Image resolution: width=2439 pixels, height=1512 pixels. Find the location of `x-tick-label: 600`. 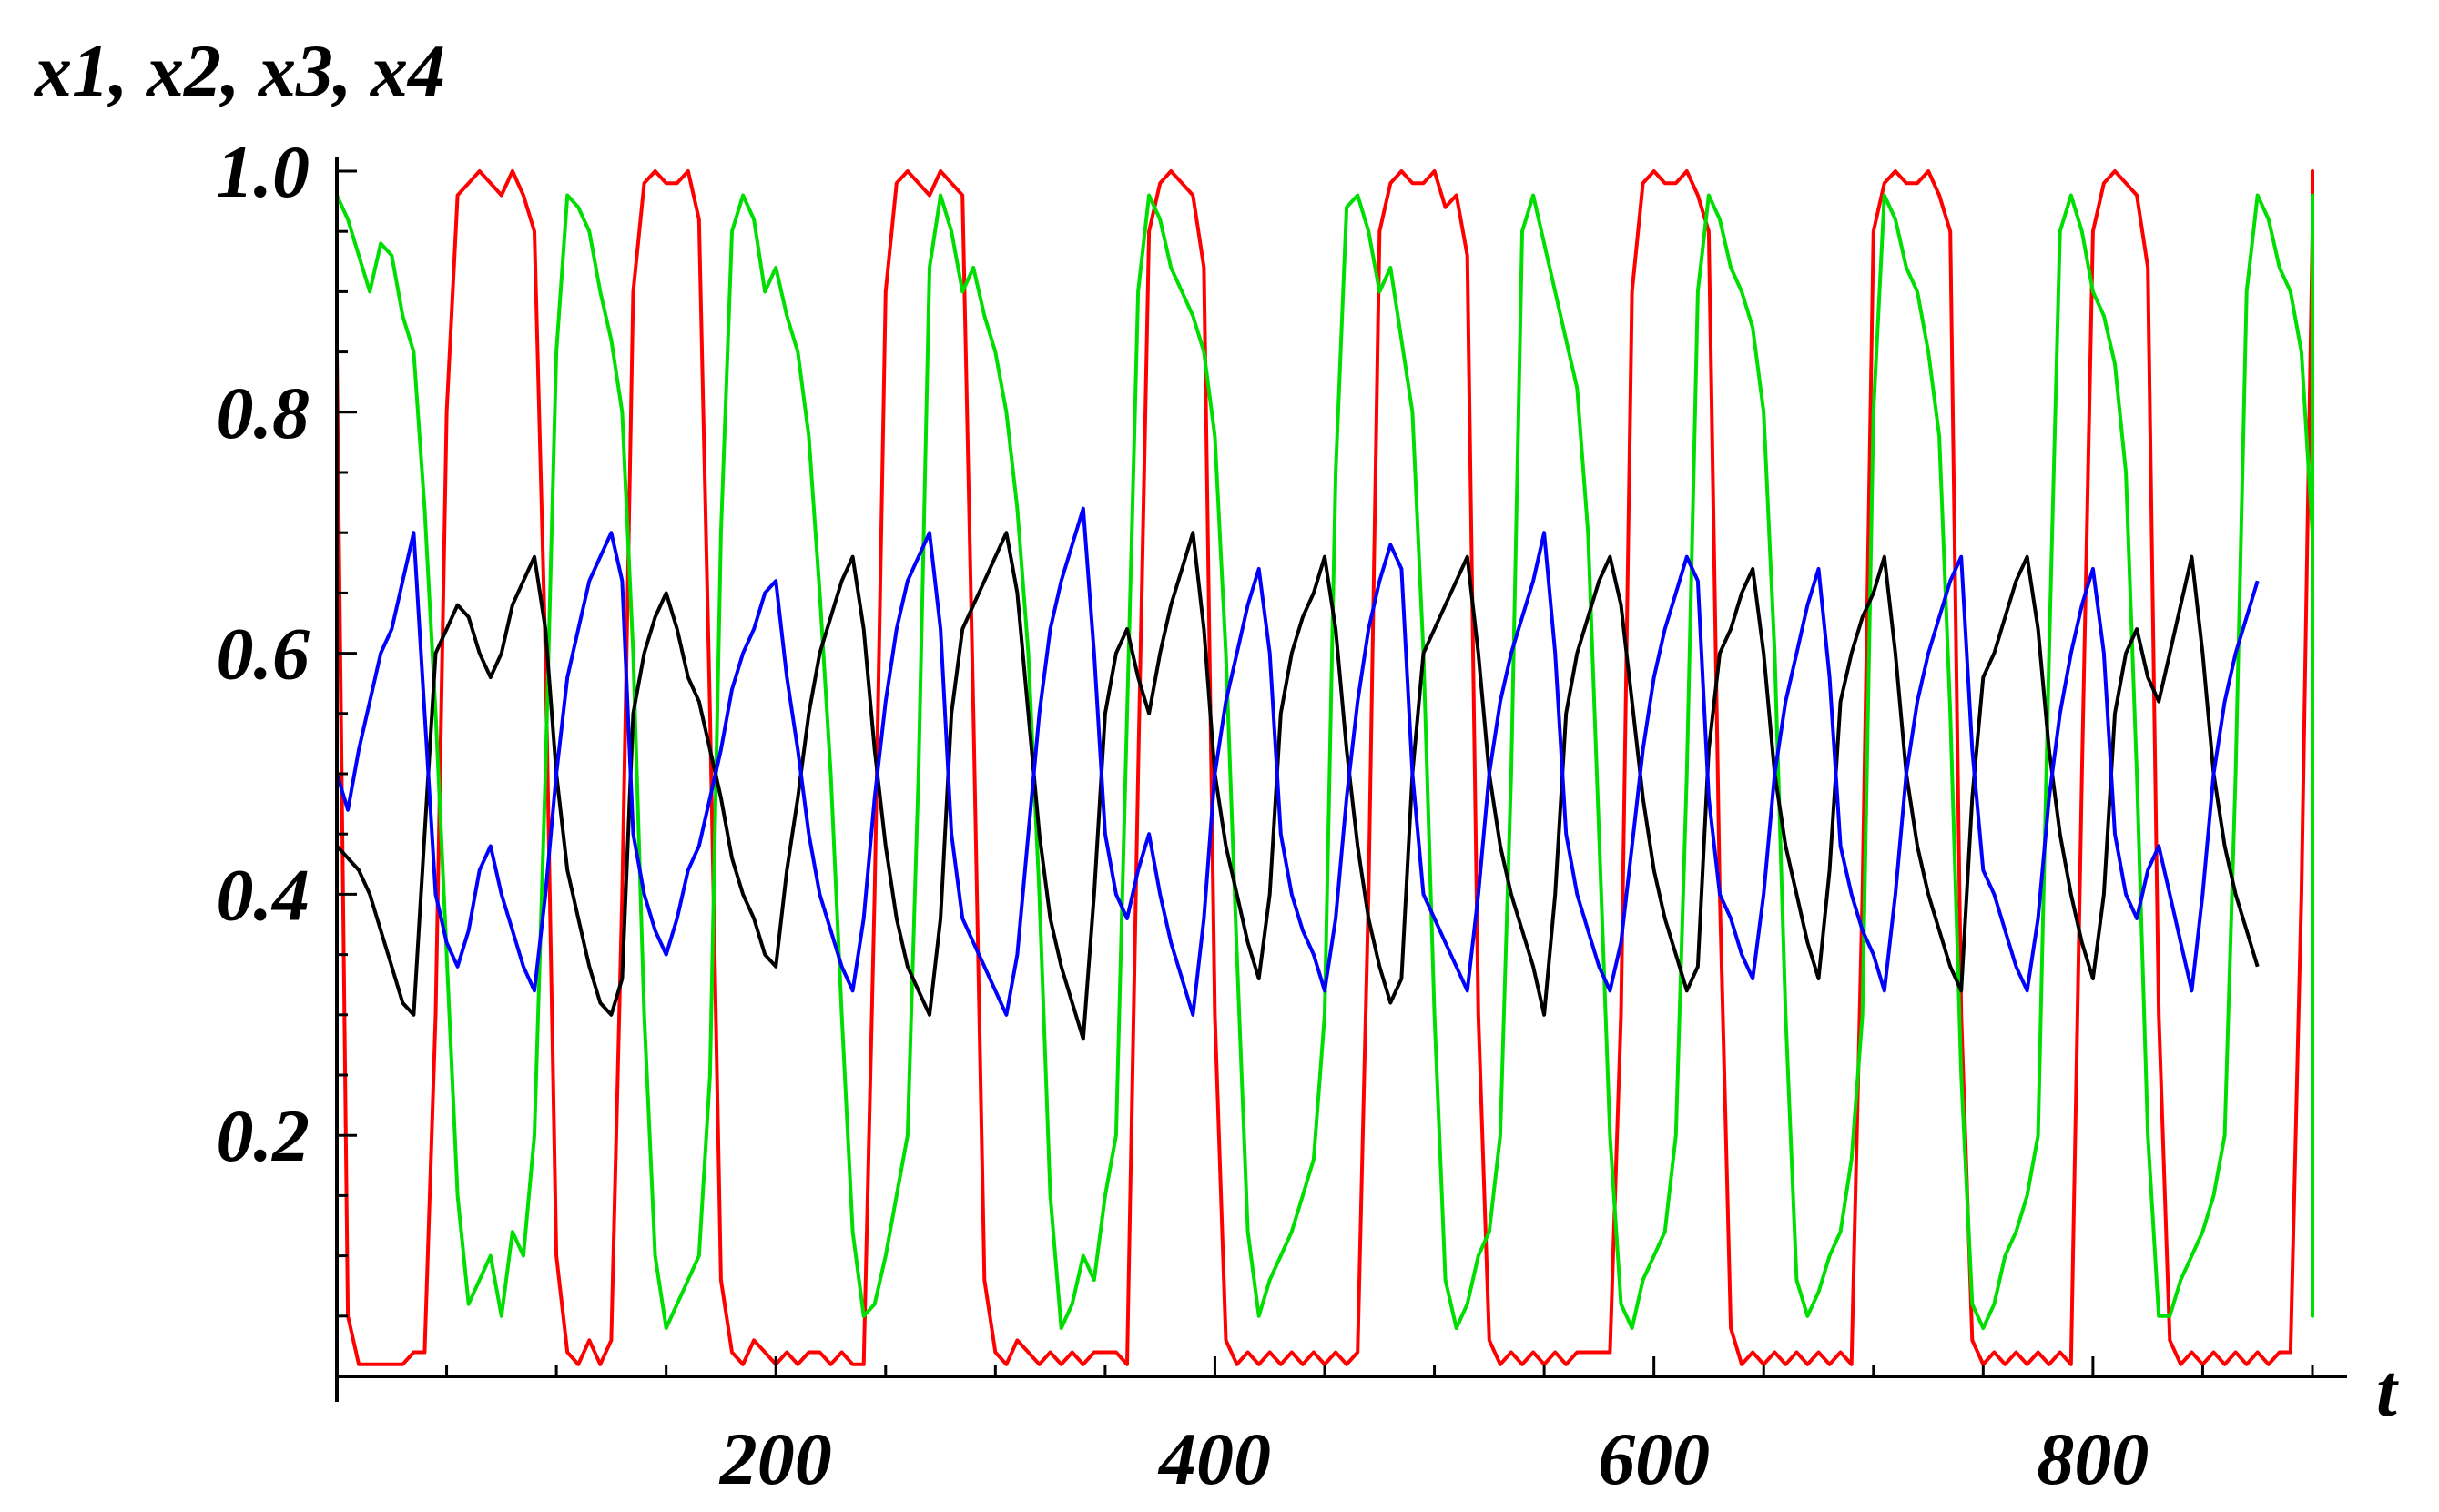

x-tick-label: 600 is located at coordinates (1654, 1458).